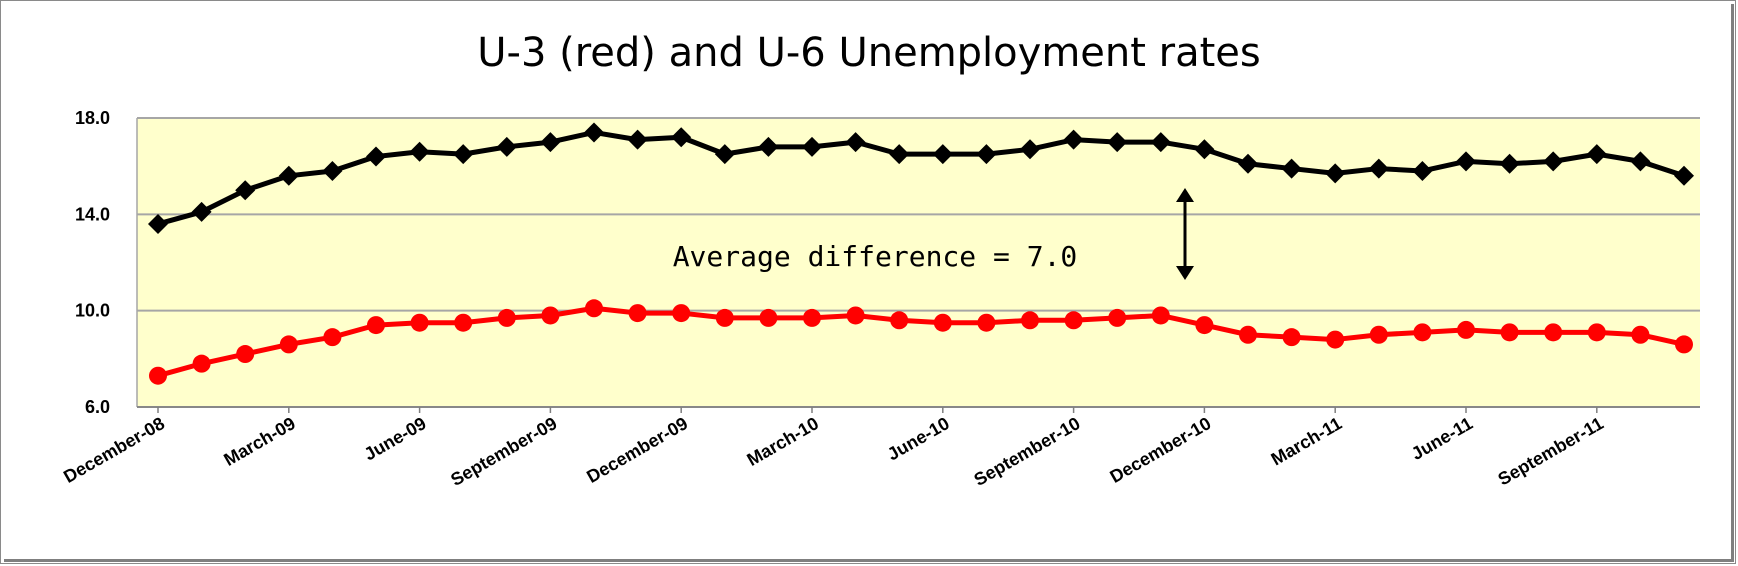 This screenshot has height=566, width=1738. I want to click on x-tick-label: September-11, so click(1551, 451).